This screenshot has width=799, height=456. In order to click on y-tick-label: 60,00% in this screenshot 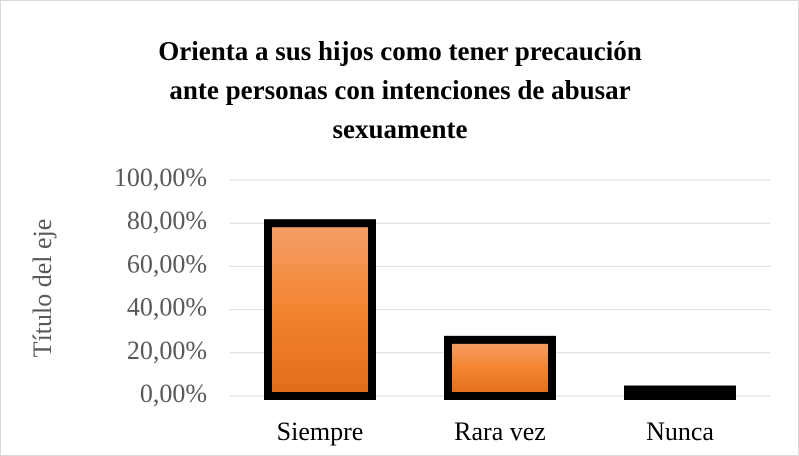, I will do `click(167, 263)`.